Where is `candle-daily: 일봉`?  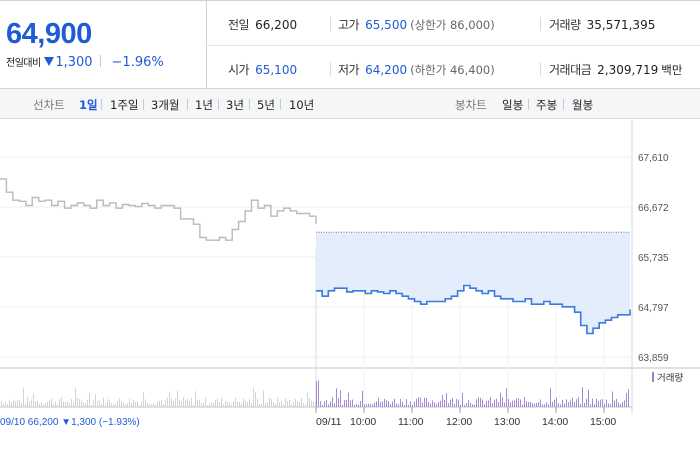 candle-daily: 일봉 is located at coordinates (513, 105).